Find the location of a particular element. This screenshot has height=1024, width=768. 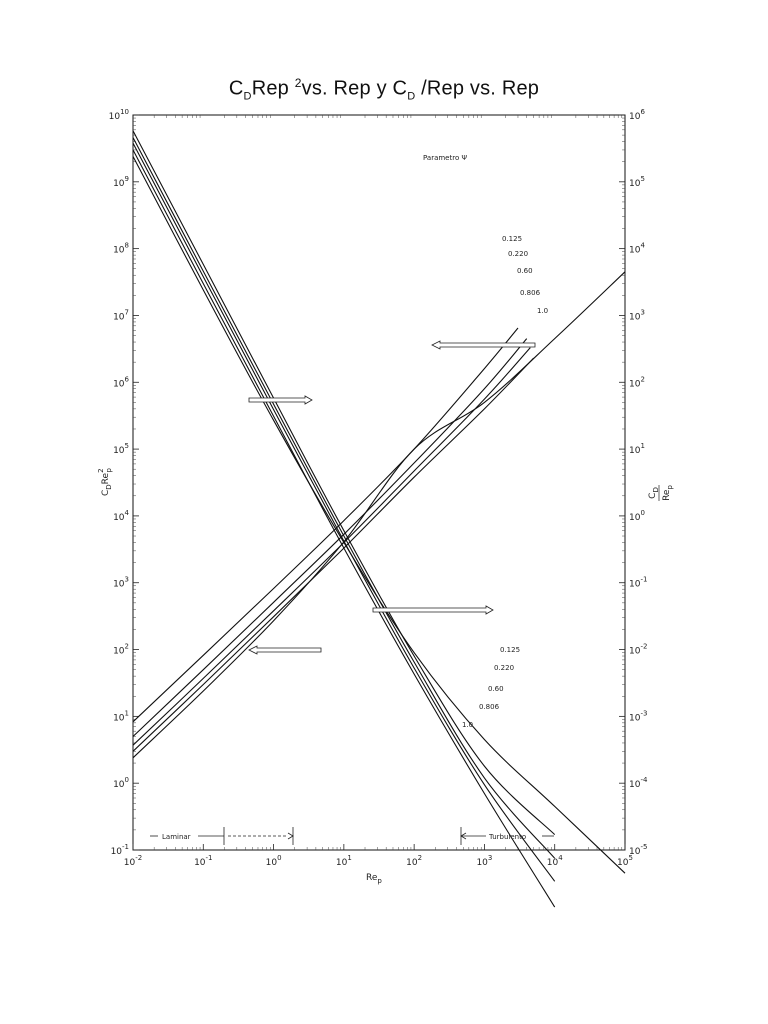

upper-curve-label: 1.0 is located at coordinates (542, 311).